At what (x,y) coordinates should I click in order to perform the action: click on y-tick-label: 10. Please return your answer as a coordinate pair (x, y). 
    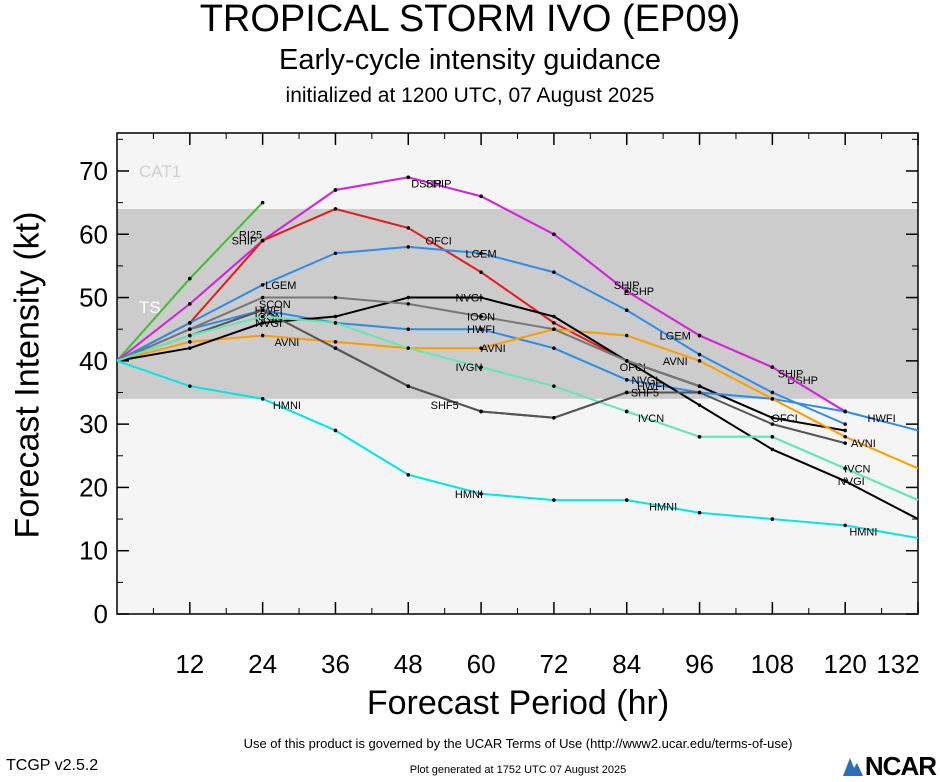
    Looking at the image, I should click on (93, 551).